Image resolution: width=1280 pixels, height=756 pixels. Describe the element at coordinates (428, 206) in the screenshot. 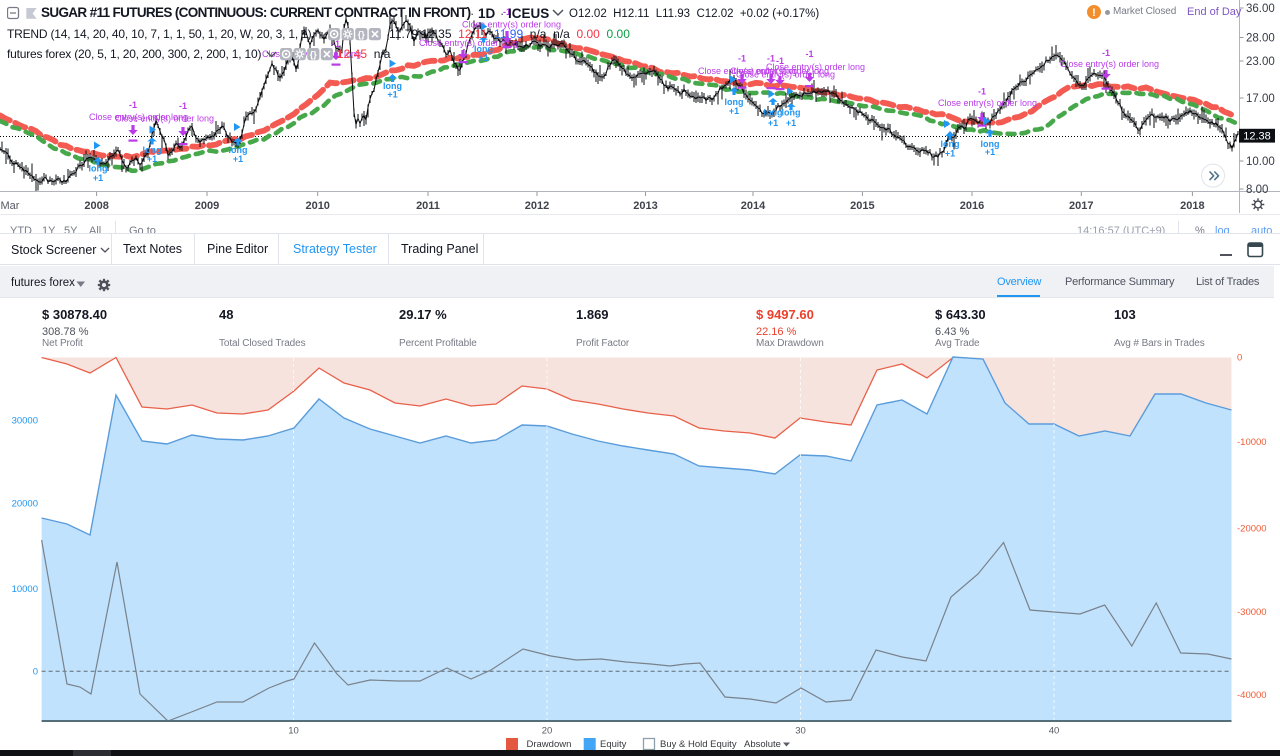

I see `svg-text: 2011` at that location.